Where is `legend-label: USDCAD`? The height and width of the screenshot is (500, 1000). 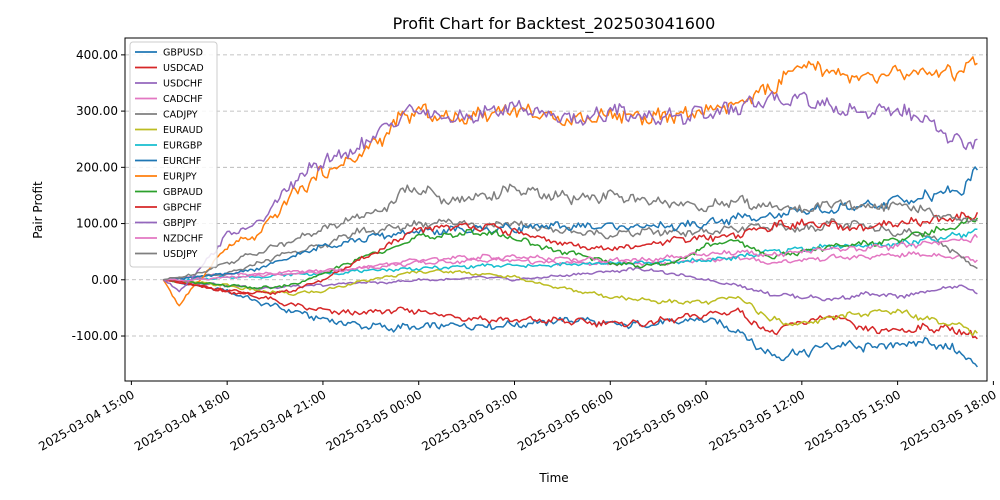 legend-label: USDCAD is located at coordinates (183, 68).